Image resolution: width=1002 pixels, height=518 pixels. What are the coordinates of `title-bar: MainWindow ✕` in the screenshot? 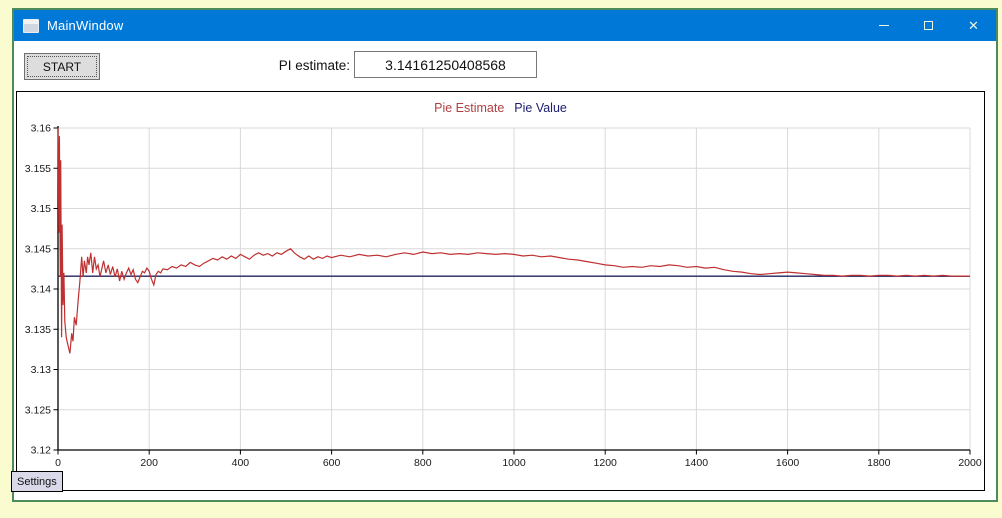 It's located at (505, 25).